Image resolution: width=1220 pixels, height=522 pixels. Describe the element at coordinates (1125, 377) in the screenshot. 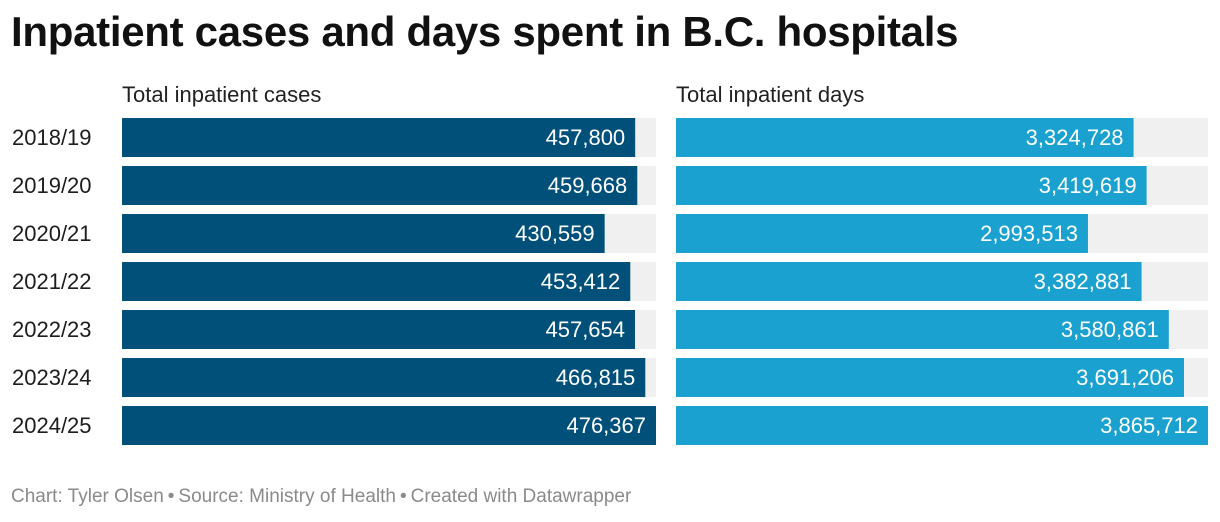

I see `value-label-days: 3,691,206` at that location.